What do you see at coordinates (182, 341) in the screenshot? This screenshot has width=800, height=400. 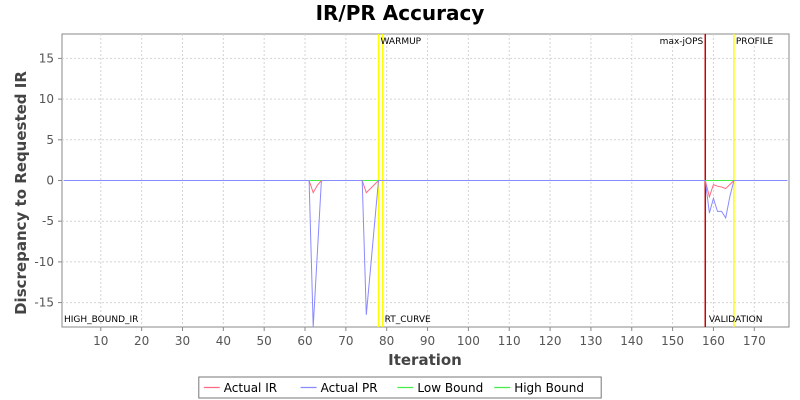 I see `x-tick-label: 30` at bounding box center [182, 341].